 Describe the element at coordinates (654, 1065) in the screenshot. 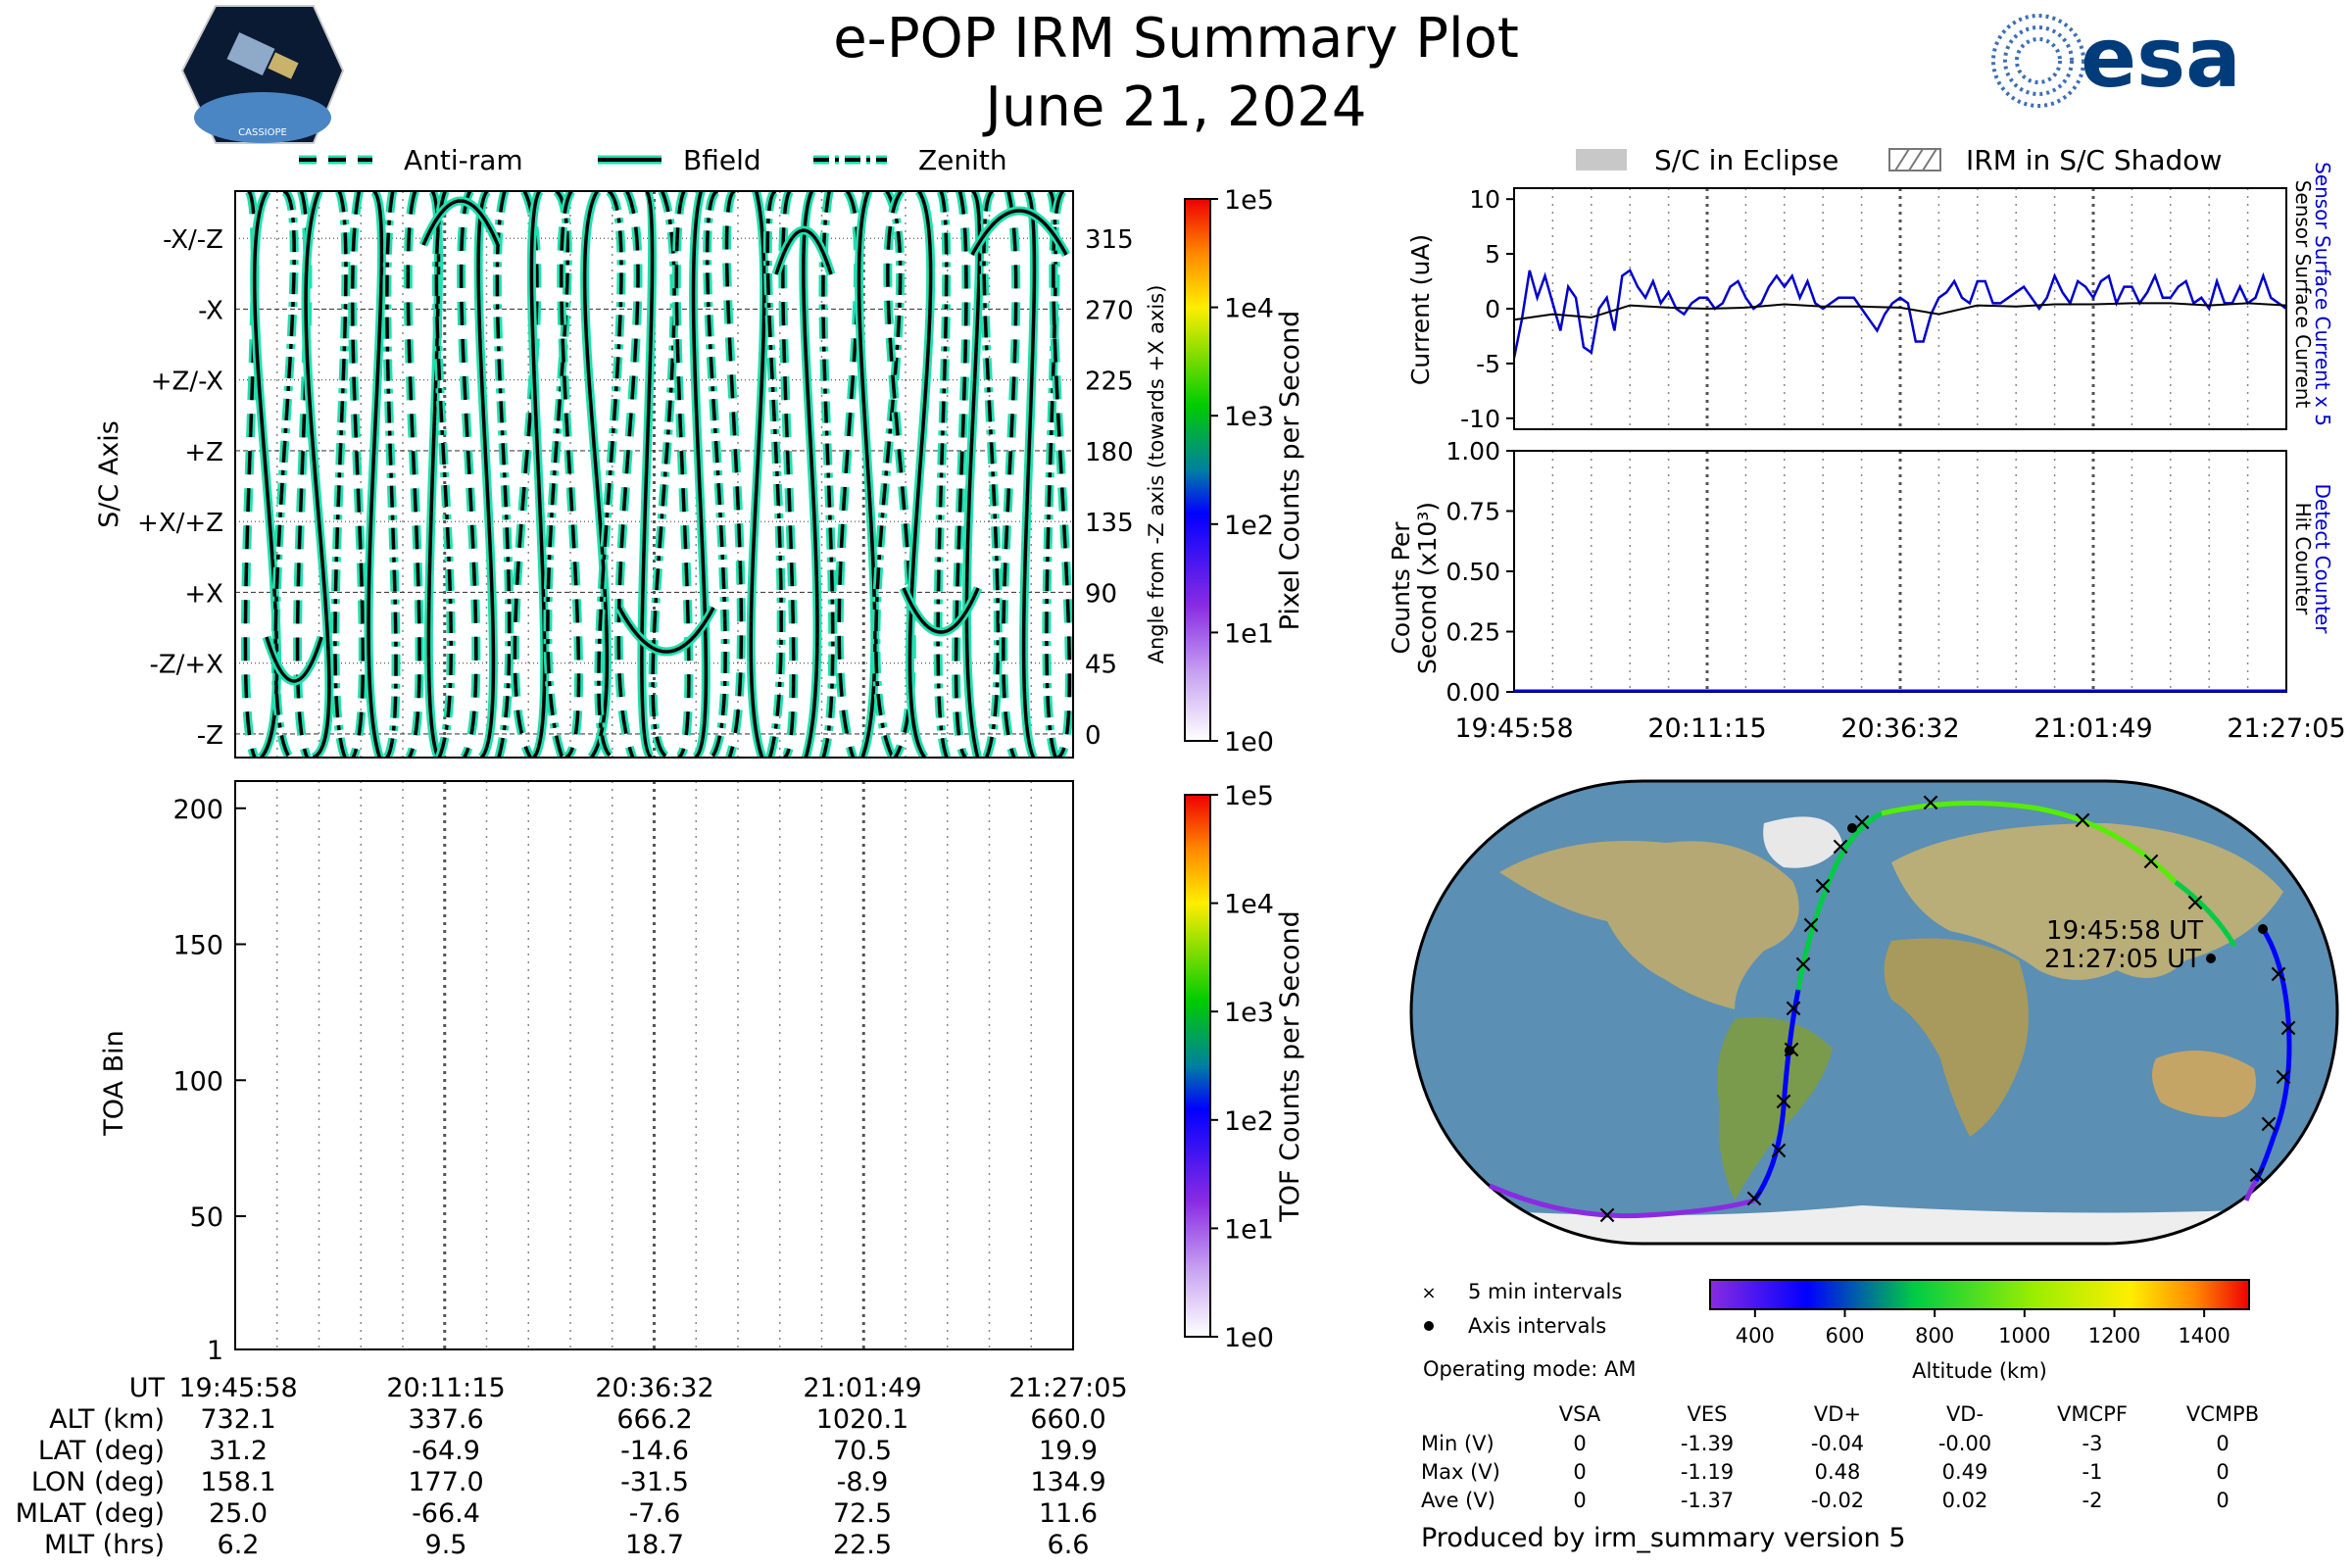

I see `toa-time-gridlines` at that location.